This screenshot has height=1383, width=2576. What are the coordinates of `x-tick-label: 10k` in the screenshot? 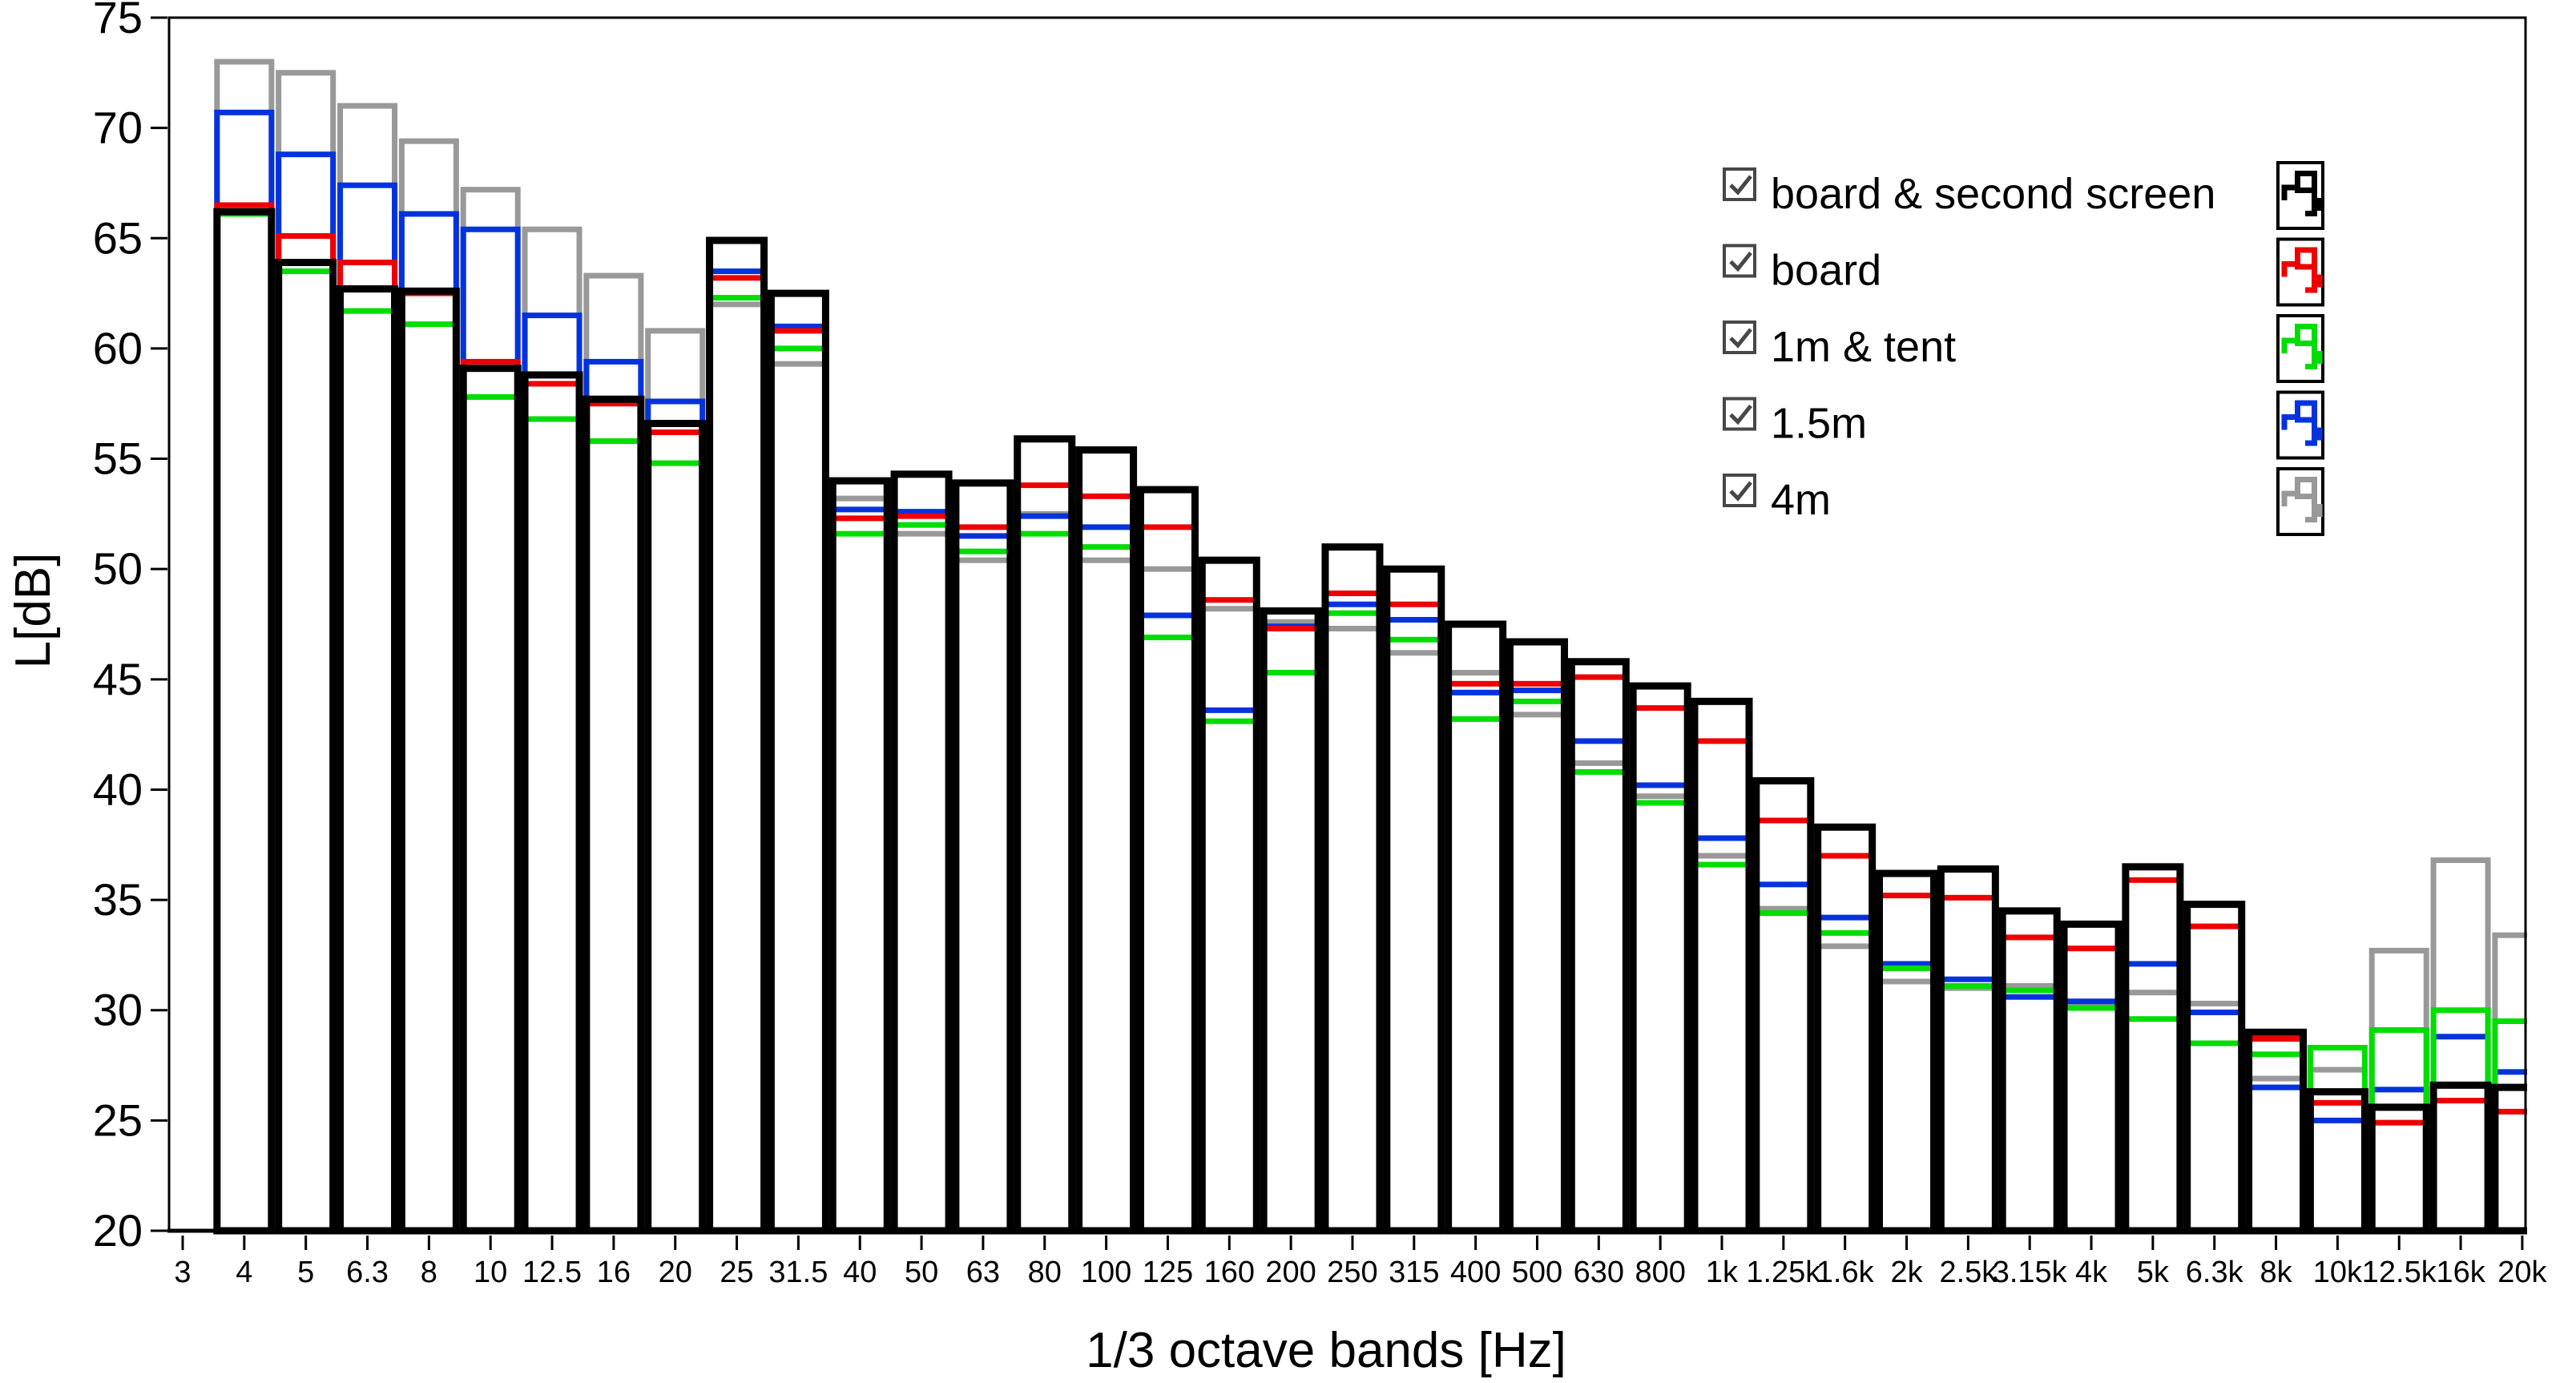 It's located at (2338, 1272).